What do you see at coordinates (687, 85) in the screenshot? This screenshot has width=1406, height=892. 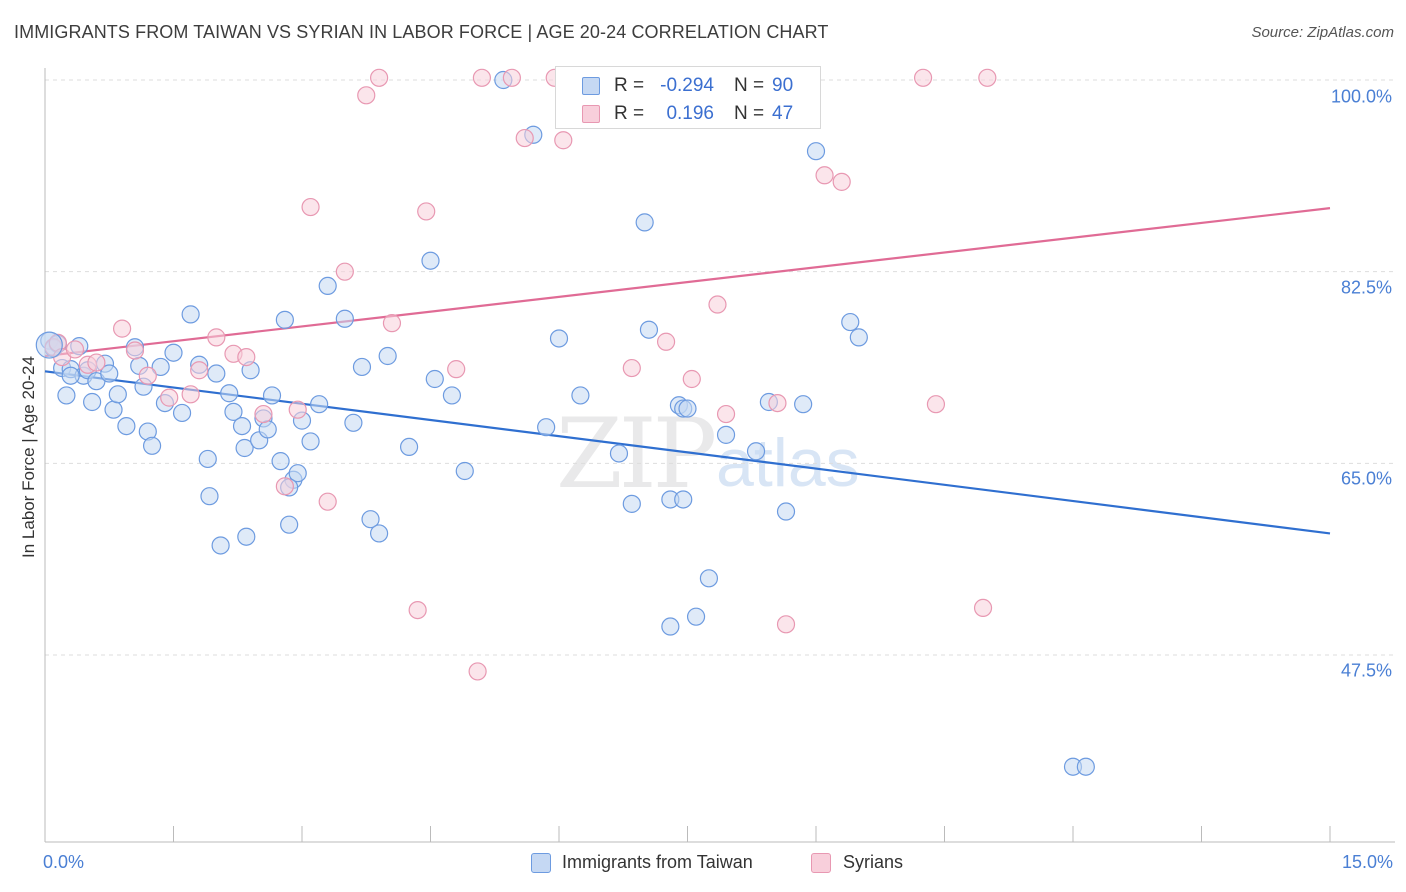 I see `legend-r-value: -0.294` at bounding box center [687, 85].